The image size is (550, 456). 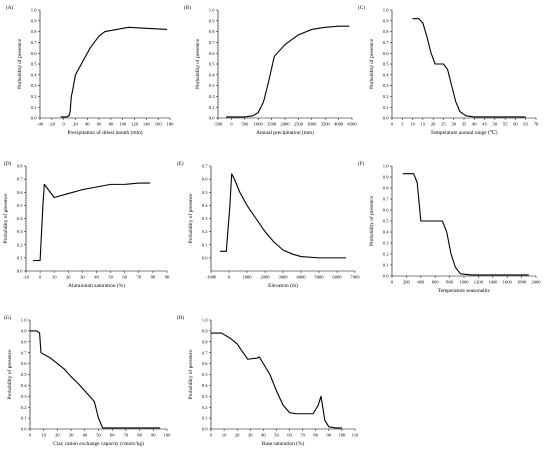 What do you see at coordinates (9, 7) in the screenshot?
I see `panel-label: (A)` at bounding box center [9, 7].